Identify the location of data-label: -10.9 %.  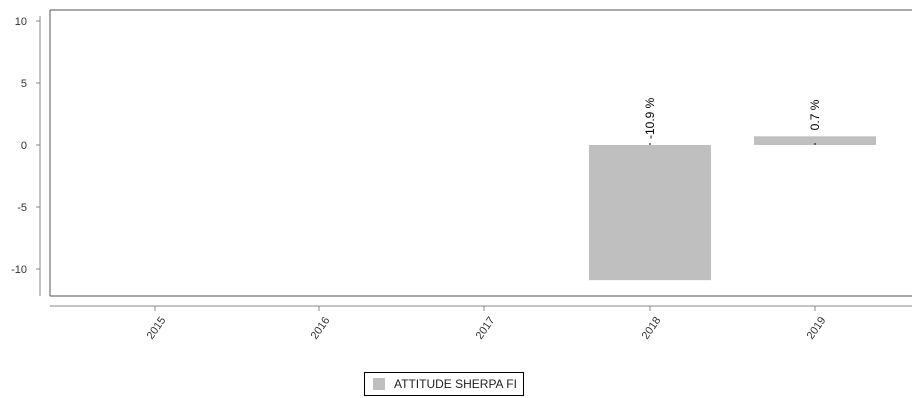
(650, 118).